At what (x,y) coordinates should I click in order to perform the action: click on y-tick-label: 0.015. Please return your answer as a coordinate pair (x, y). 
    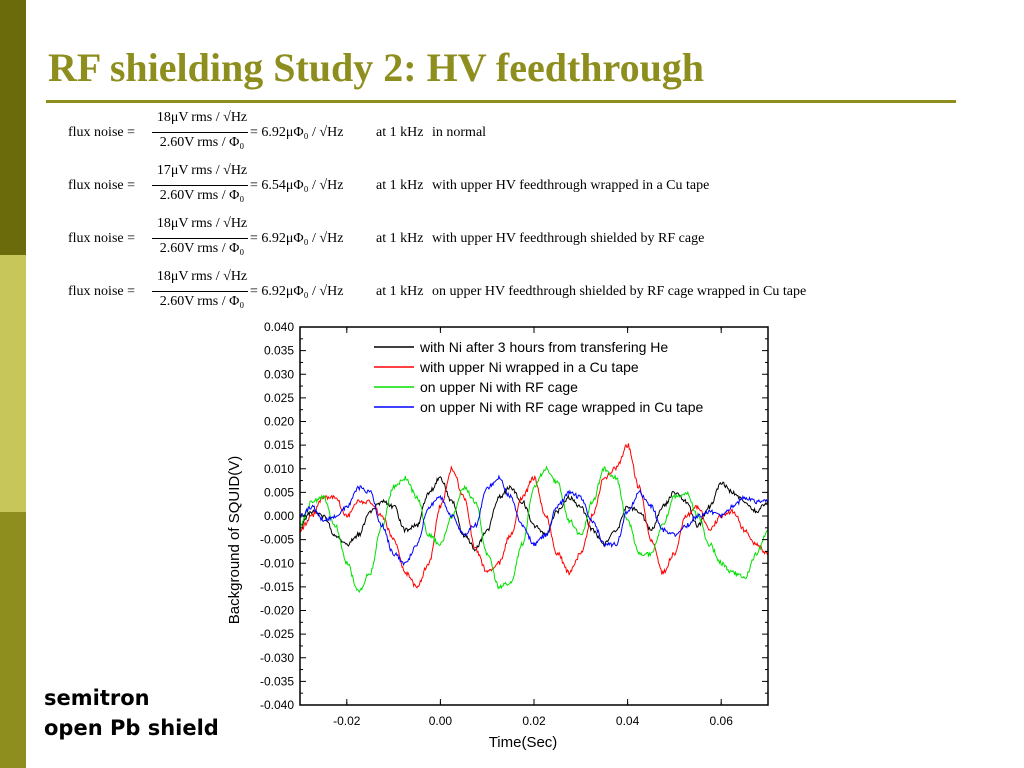
    Looking at the image, I should click on (279, 445).